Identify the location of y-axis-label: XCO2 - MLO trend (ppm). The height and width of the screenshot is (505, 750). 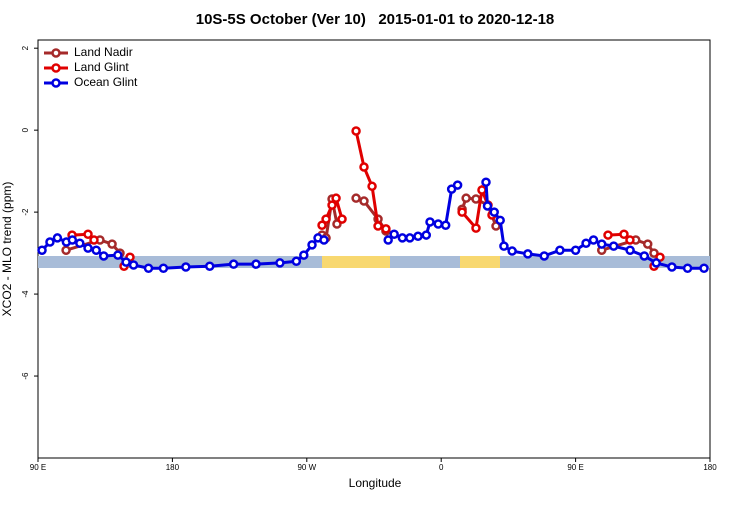
(7, 249).